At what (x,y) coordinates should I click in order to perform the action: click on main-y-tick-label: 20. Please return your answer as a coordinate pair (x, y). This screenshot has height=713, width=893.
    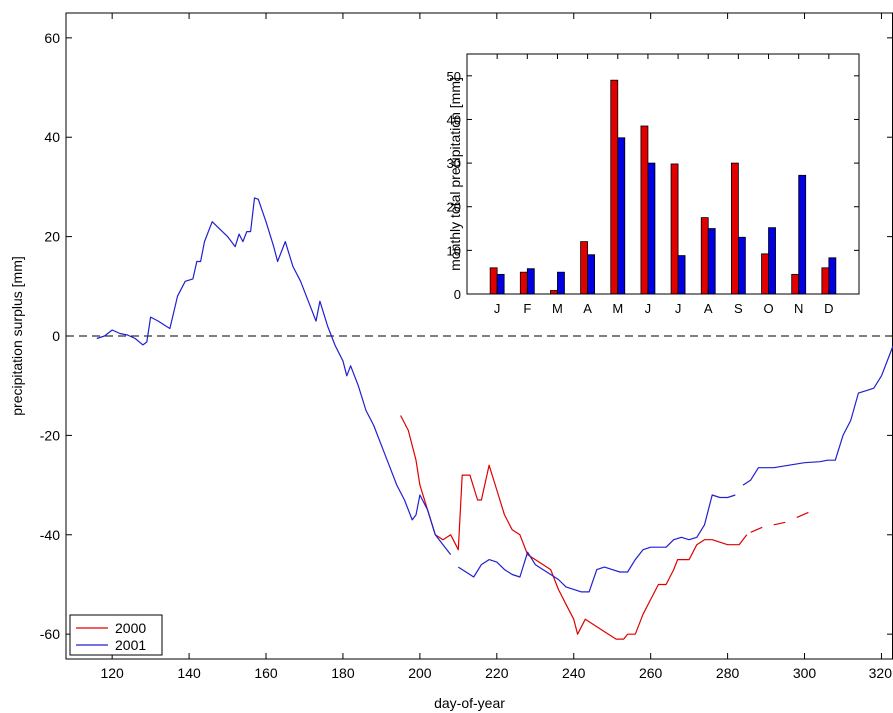
    Looking at the image, I should click on (52, 237).